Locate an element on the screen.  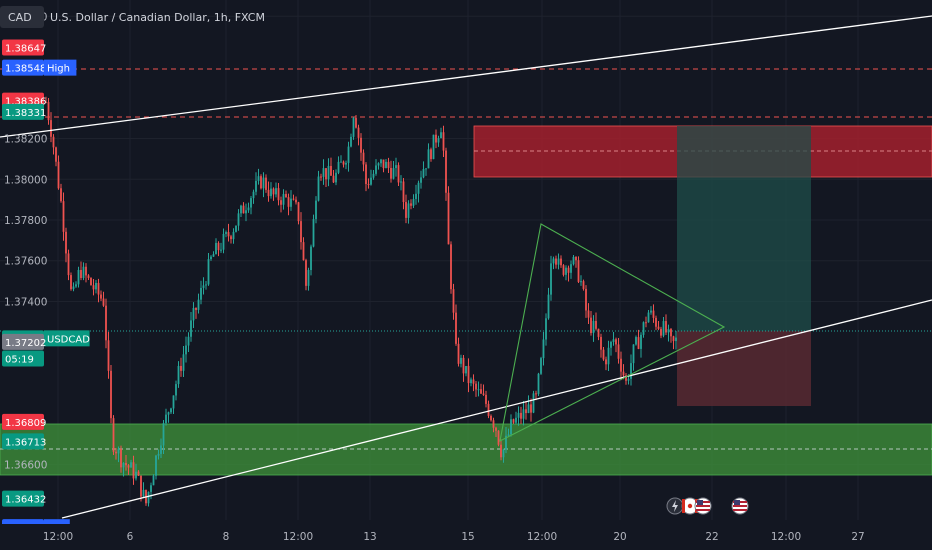
price-tick-label: 1.37400 is located at coordinates (25, 302).